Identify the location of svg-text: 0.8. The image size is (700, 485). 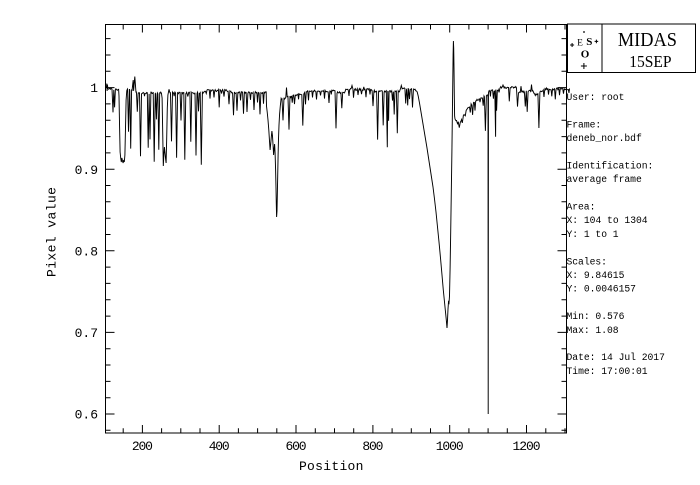
(86, 251).